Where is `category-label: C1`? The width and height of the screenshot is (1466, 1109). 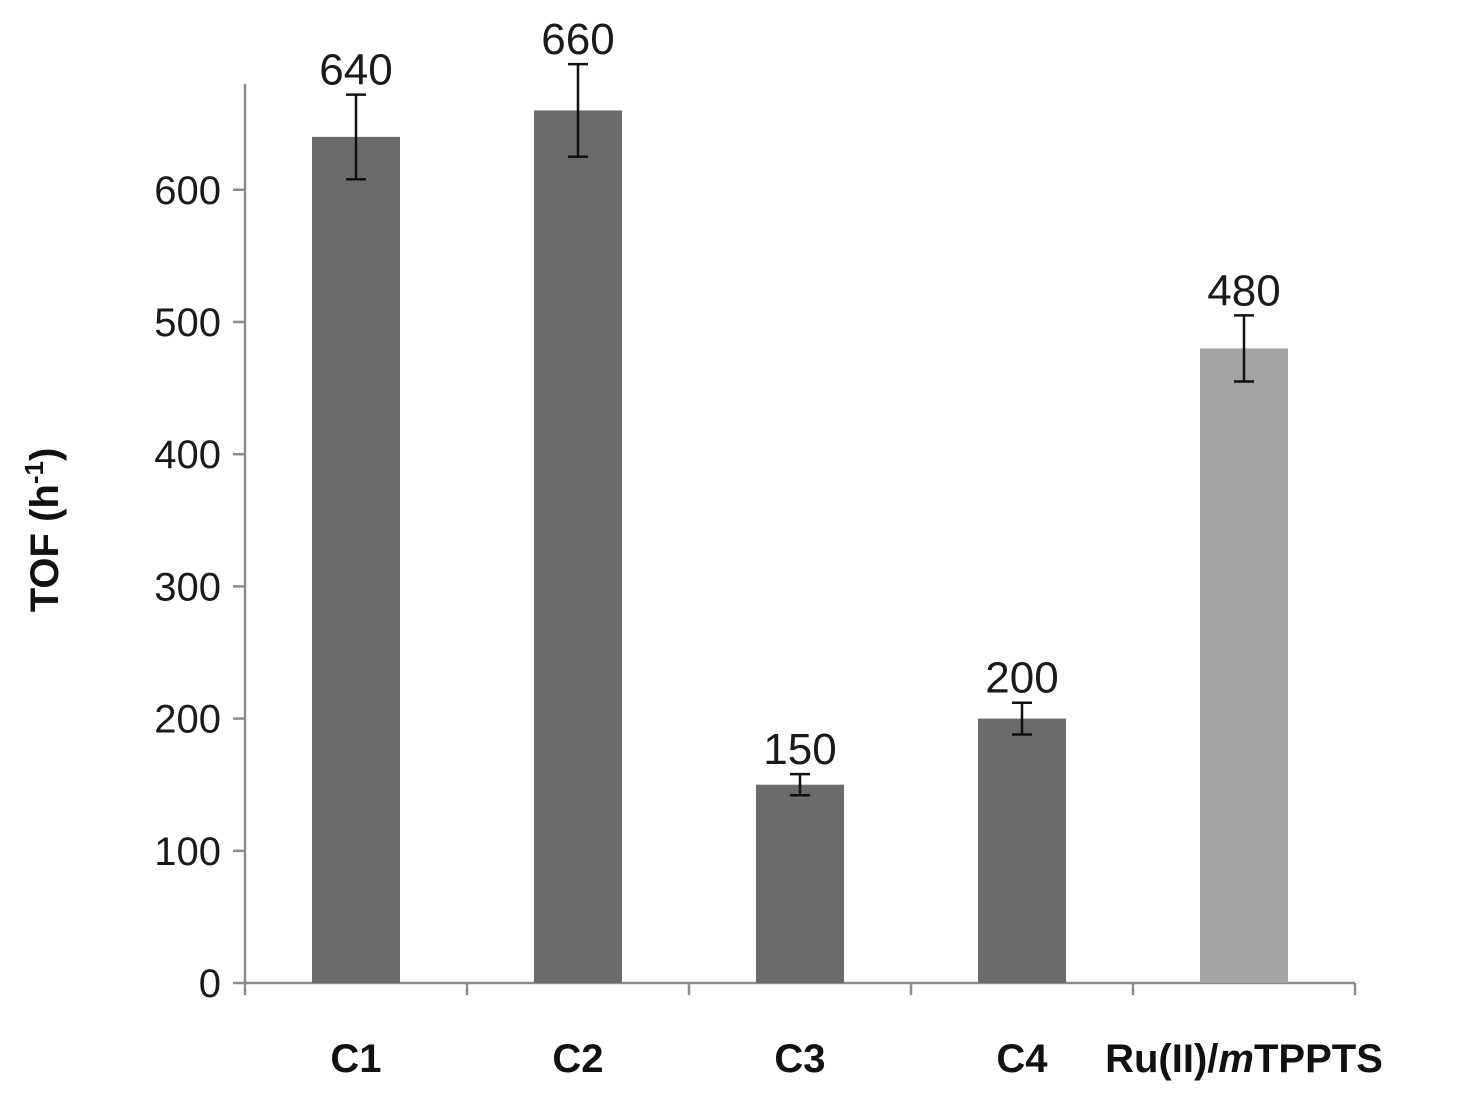
category-label: C1 is located at coordinates (355, 1059).